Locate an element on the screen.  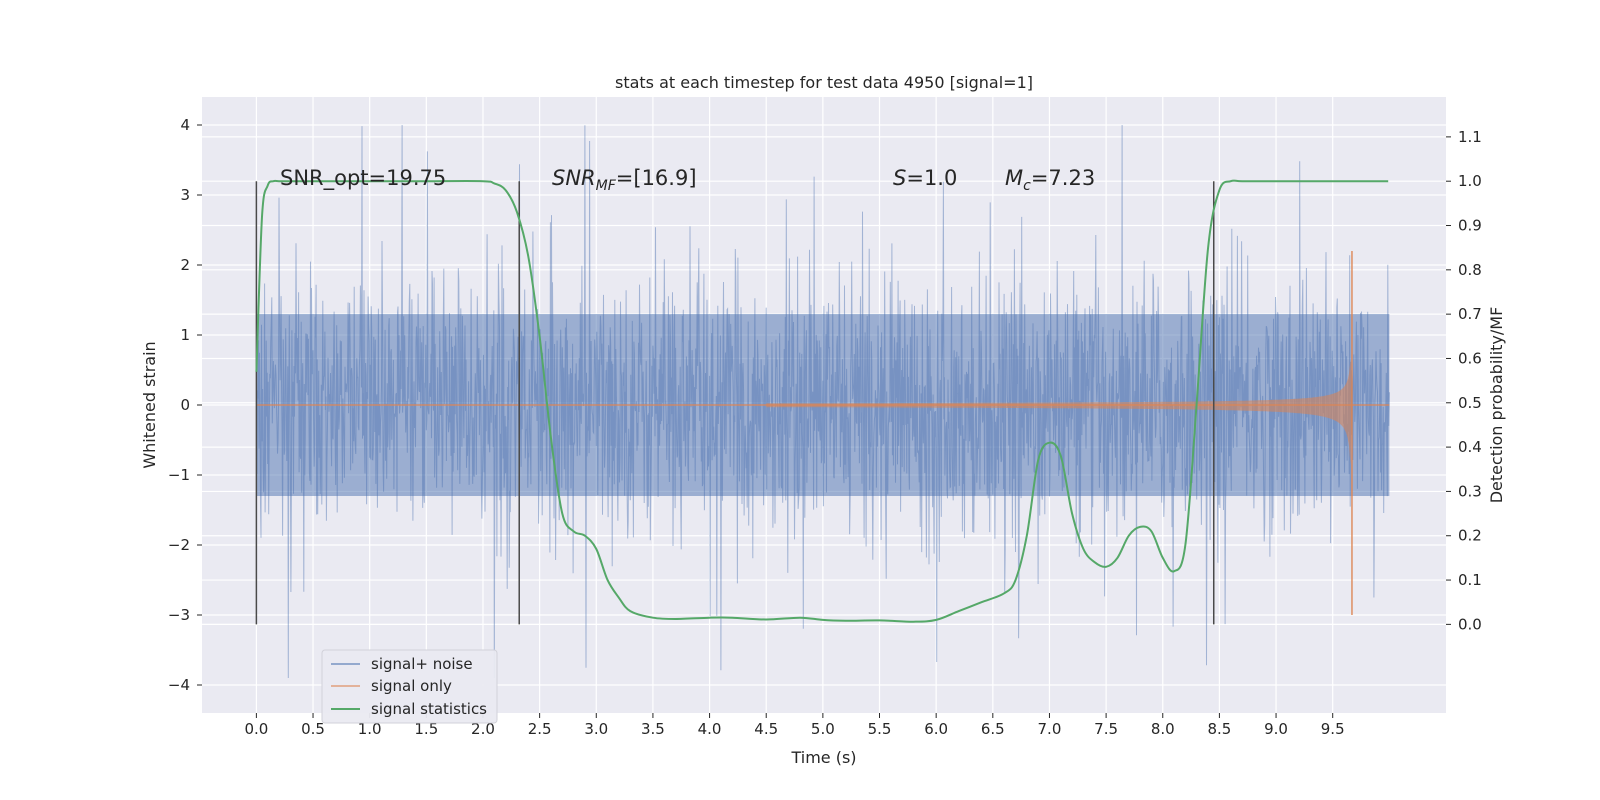
x-tick-label: 4.5 is located at coordinates (766, 729).